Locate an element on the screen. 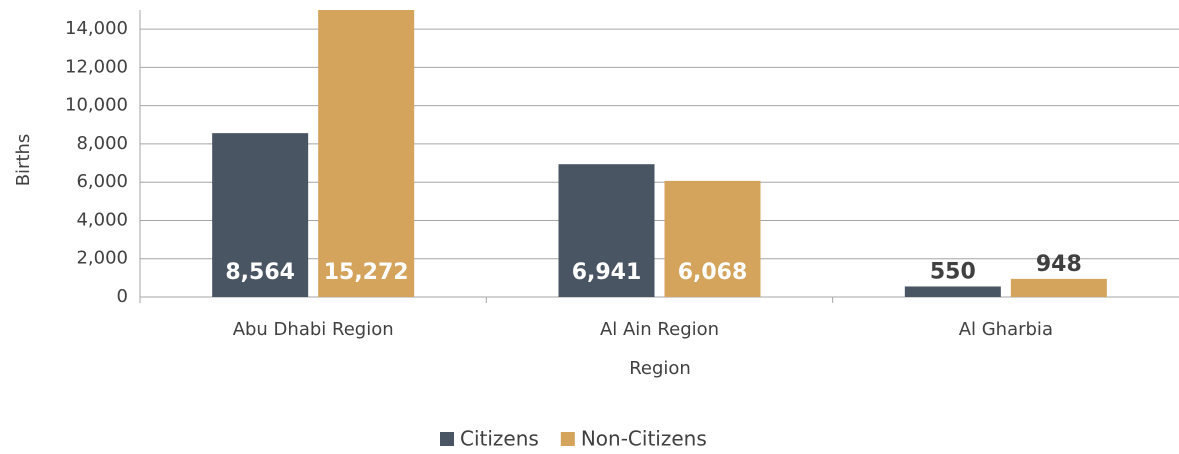 This screenshot has width=1179, height=454. y-tick-label: 2,000 is located at coordinates (102, 258).